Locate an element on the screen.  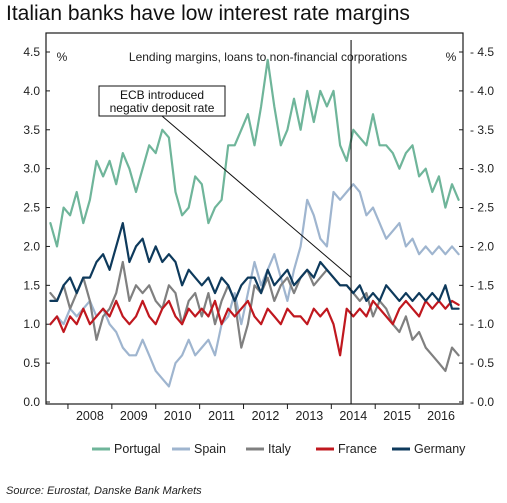
x-axis: 2008 2009 2010 2011 2012 2013 2014 2015 2016 is located at coordinates (261, 413).